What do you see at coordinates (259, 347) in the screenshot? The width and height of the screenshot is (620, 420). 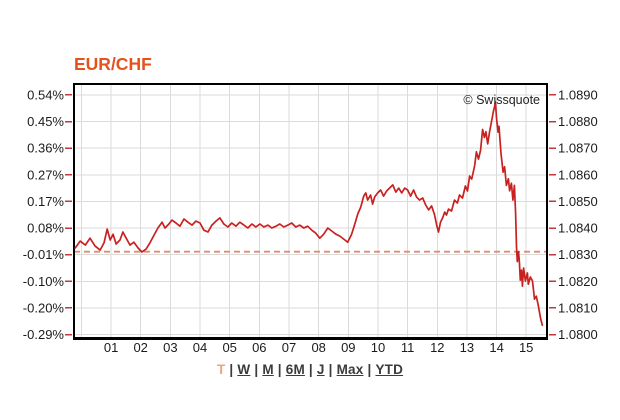 I see `x-axis-hour-label: 06` at bounding box center [259, 347].